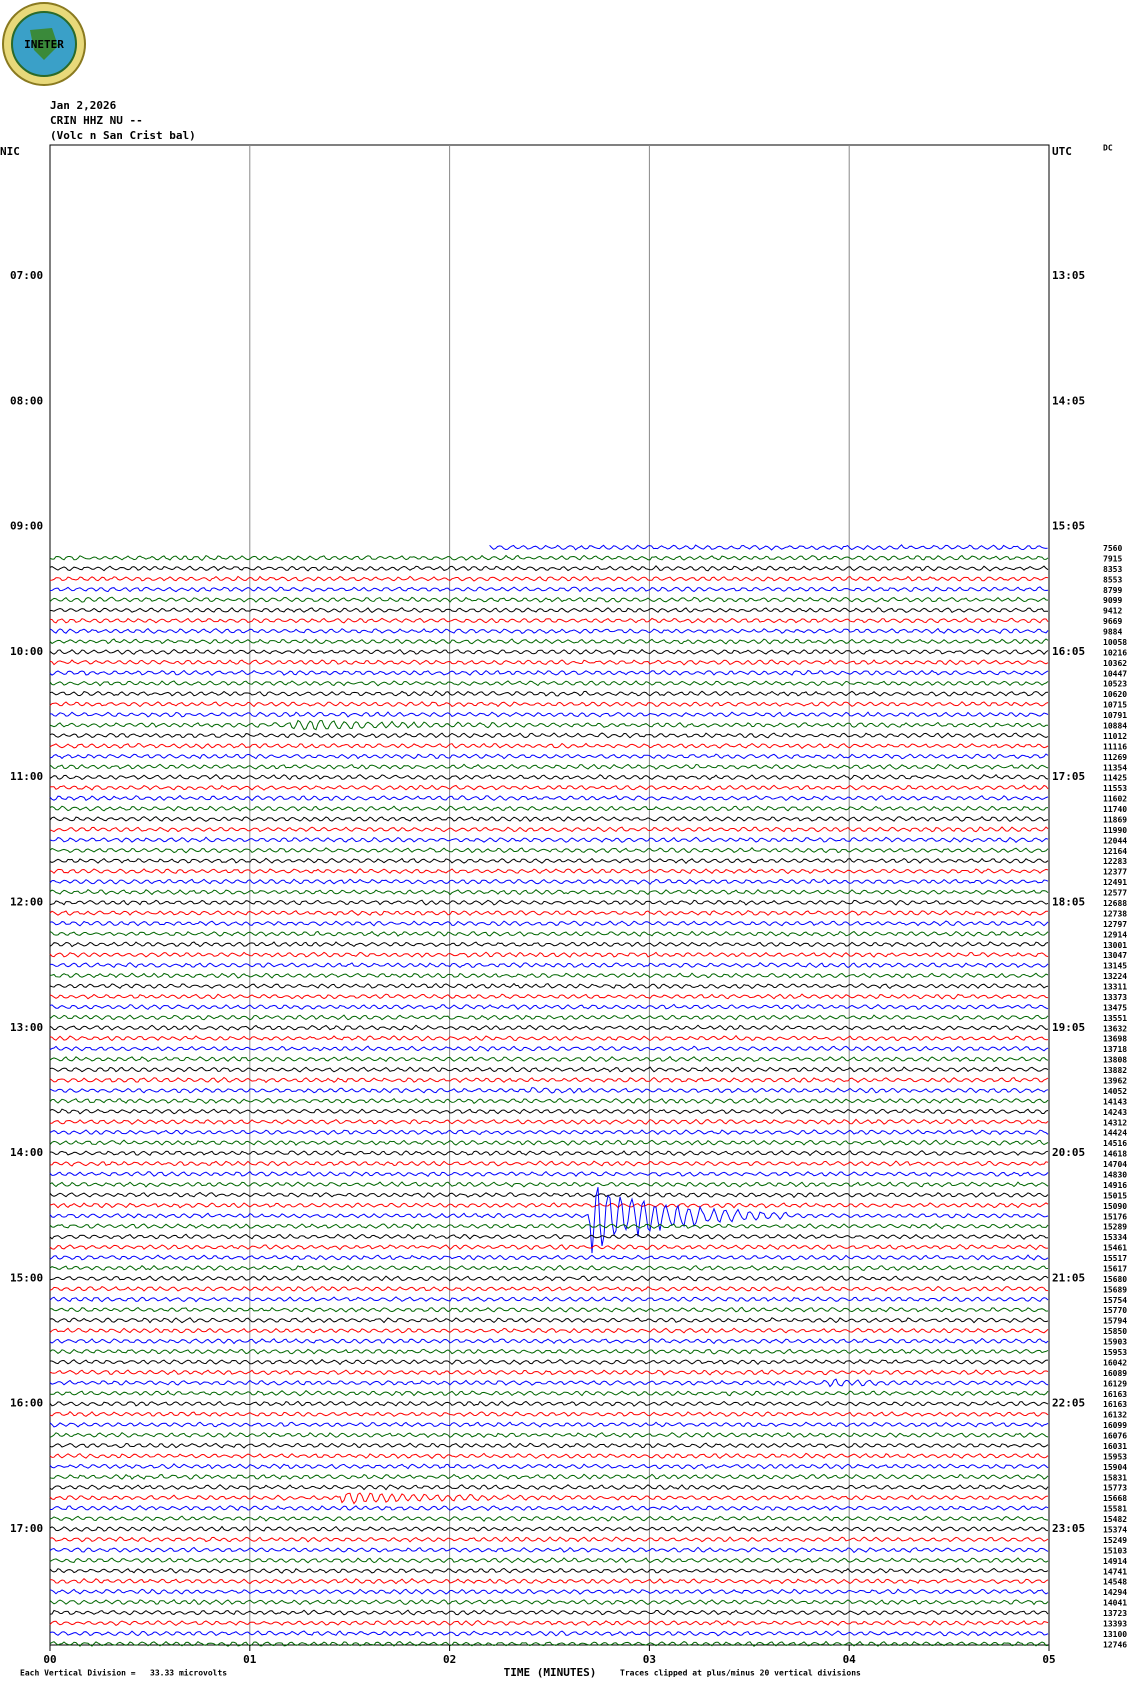 Image resolution: width=1130 pixels, height=1689 pixels. Describe the element at coordinates (1068, 902) in the screenshot. I see `right-time-label: 18:05` at that location.